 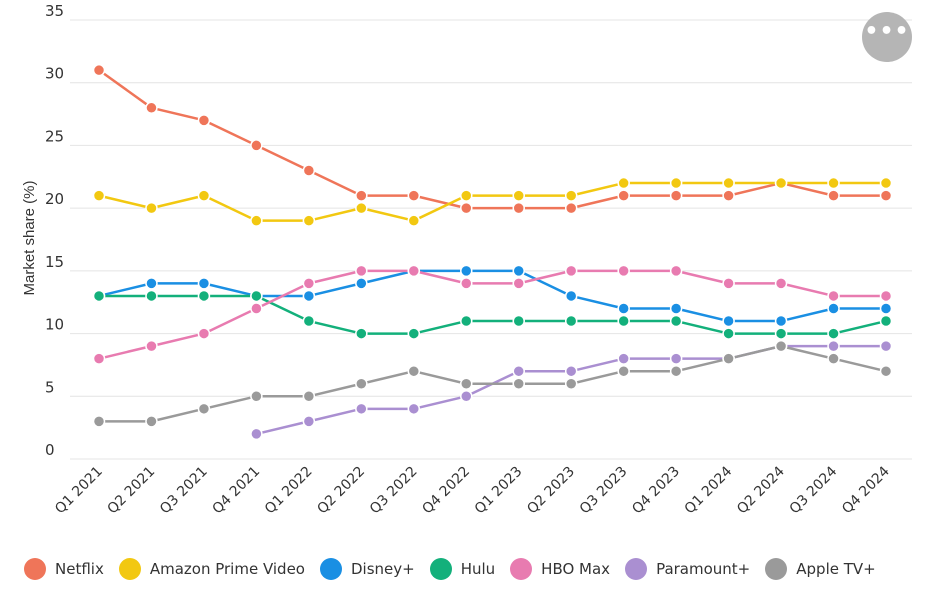 I want to click on legend-item-netflix: Netflix, so click(x=64, y=569).